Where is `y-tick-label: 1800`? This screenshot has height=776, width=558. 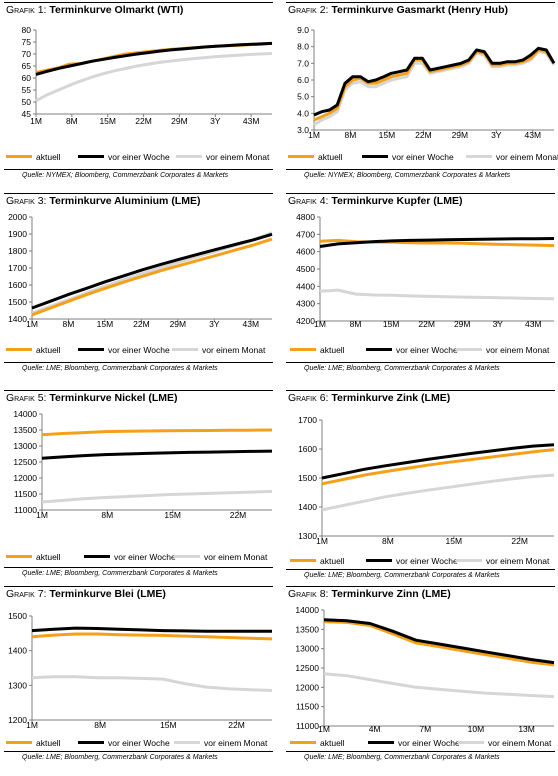
y-tick-label: 1800 is located at coordinates (17, 251).